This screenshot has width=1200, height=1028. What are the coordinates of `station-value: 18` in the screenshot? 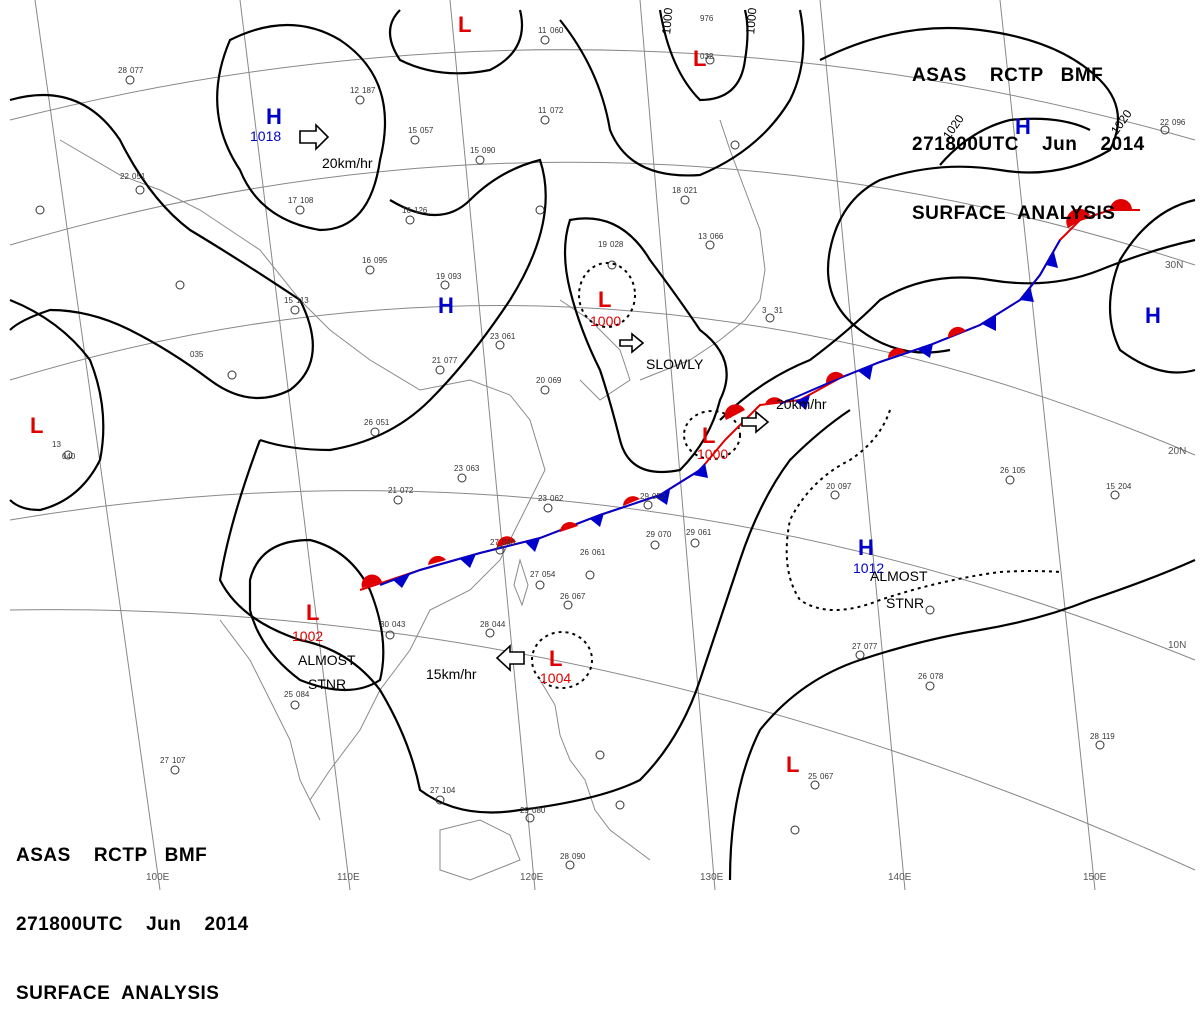 It's located at (676, 190).